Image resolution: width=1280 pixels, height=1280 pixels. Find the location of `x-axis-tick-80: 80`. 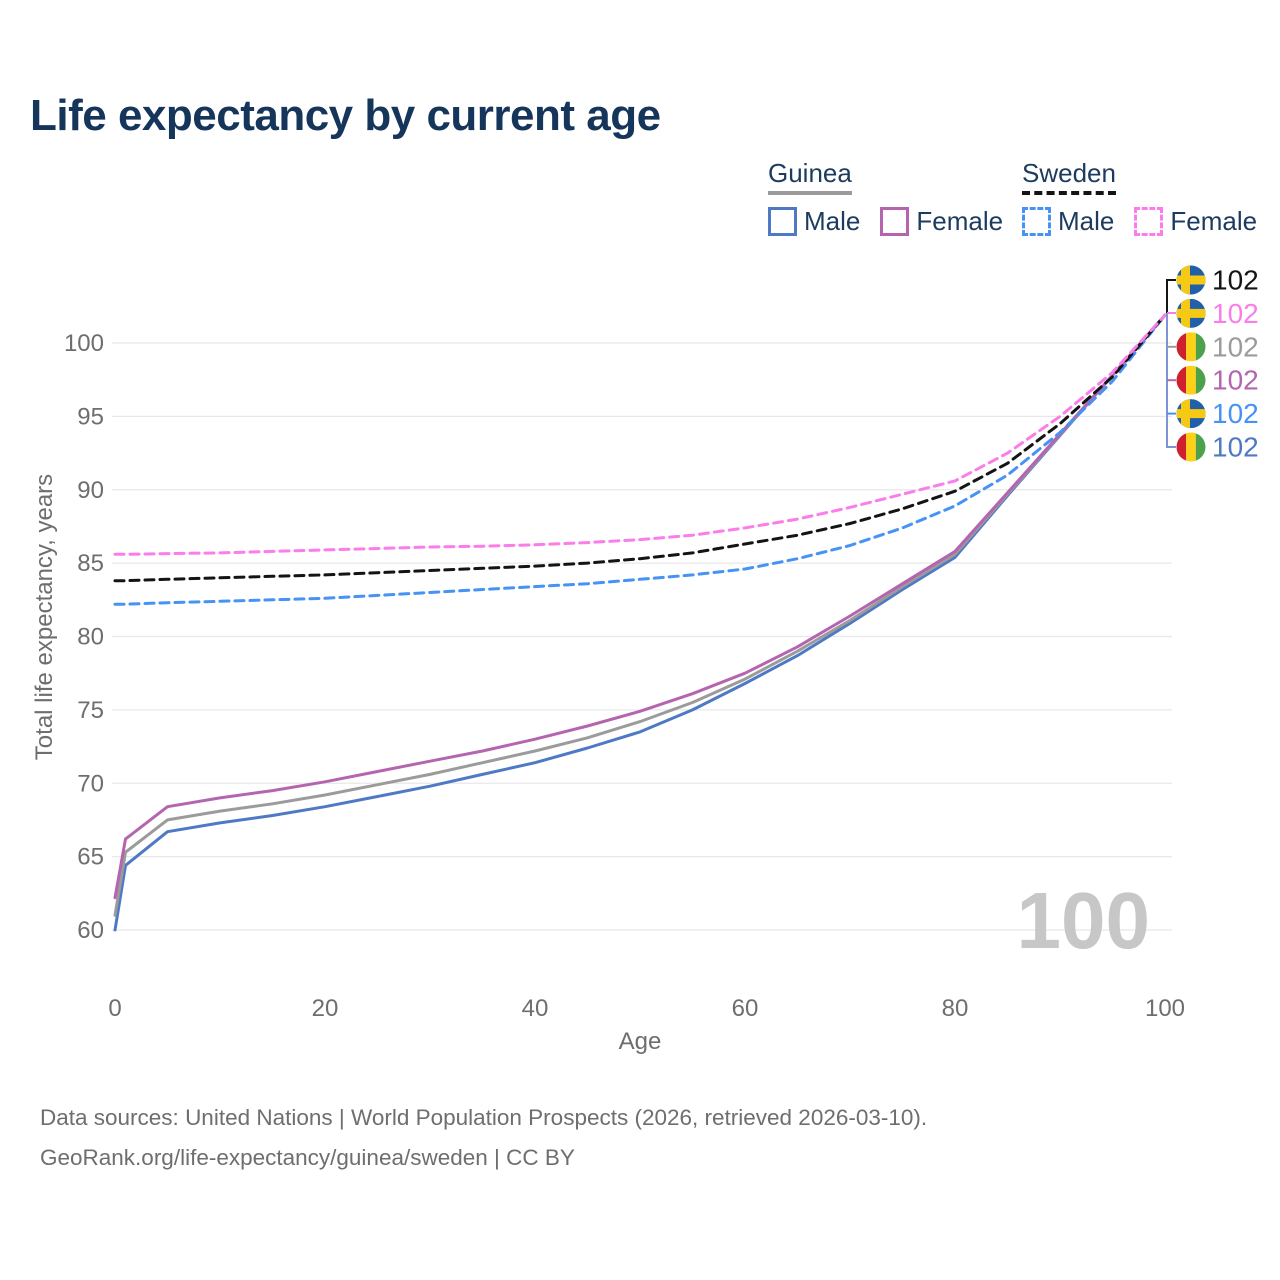

x-axis-tick-80: 80 is located at coordinates (955, 1008).